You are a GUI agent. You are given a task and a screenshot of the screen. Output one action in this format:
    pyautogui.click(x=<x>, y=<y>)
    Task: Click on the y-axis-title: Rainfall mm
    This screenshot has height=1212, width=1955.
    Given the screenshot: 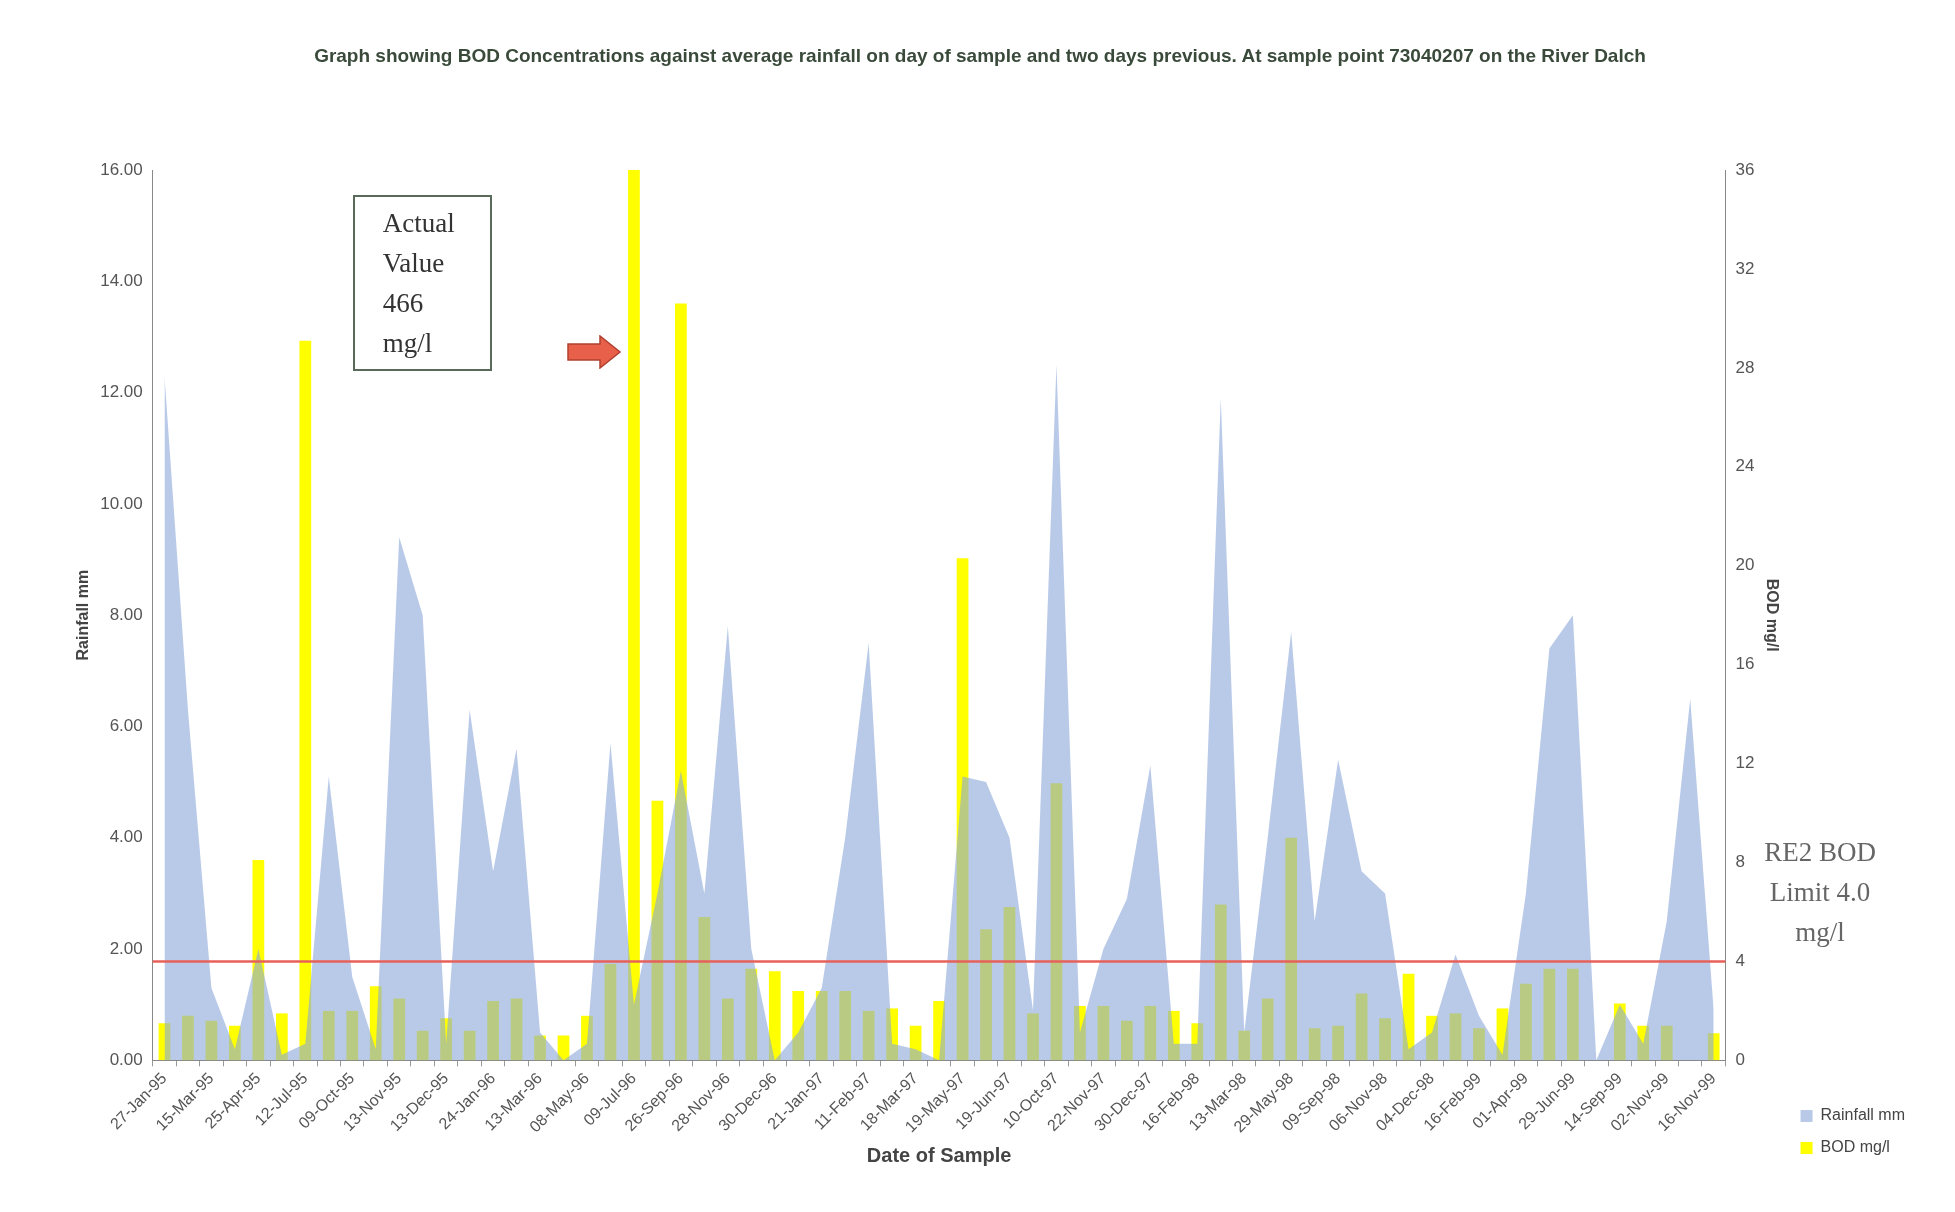 What is the action you would take?
    pyautogui.click(x=83, y=615)
    